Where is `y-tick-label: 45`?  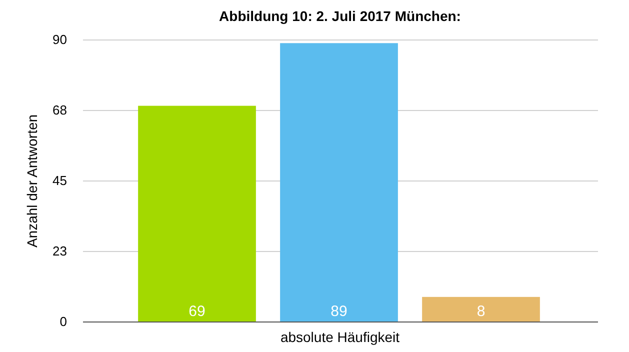 y-tick-label: 45 is located at coordinates (59, 180).